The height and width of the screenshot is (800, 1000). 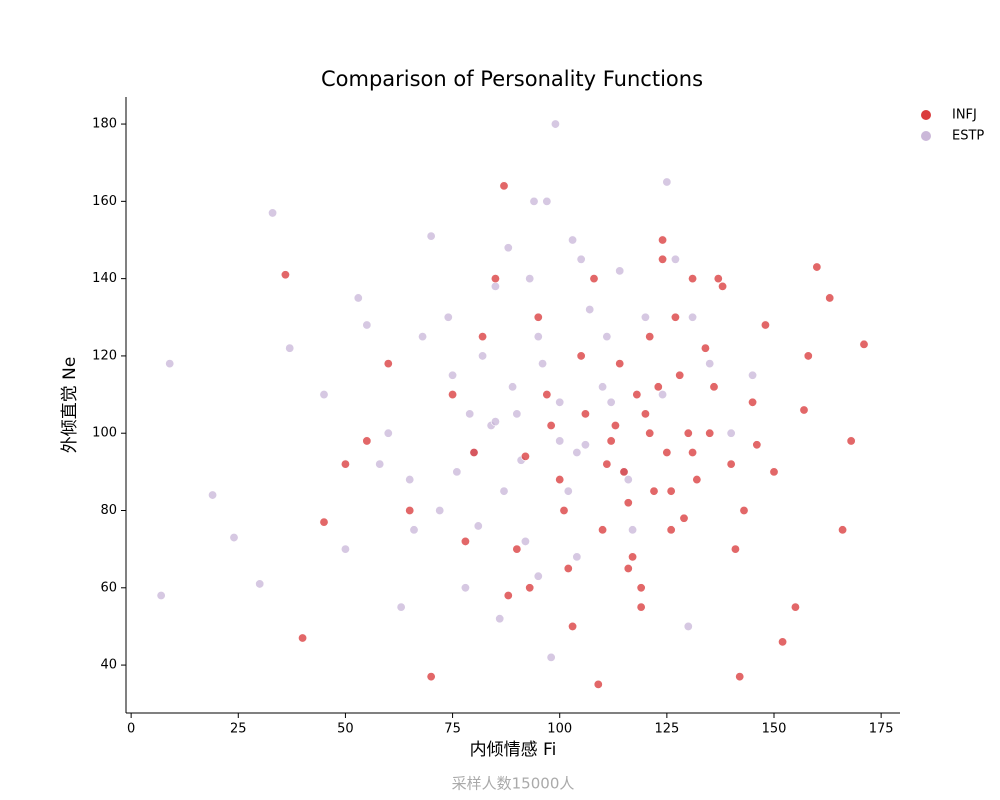 What do you see at coordinates (513, 784) in the screenshot?
I see `footnote: 采样人数15000人` at bounding box center [513, 784].